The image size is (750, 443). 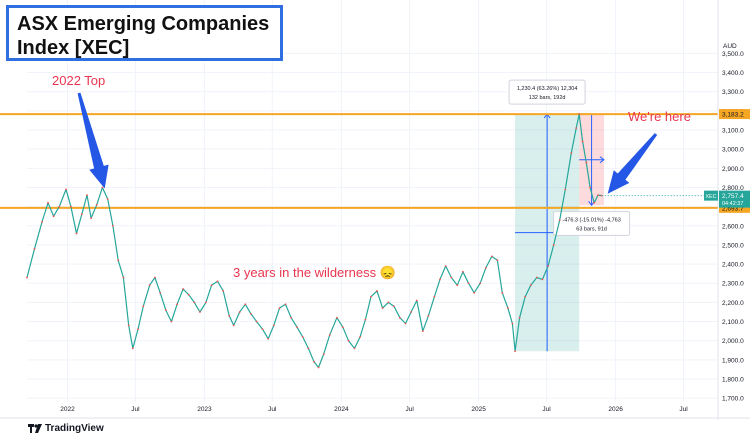 What do you see at coordinates (733, 322) in the screenshot?
I see `y-tick-label: 2,100.0` at bounding box center [733, 322].